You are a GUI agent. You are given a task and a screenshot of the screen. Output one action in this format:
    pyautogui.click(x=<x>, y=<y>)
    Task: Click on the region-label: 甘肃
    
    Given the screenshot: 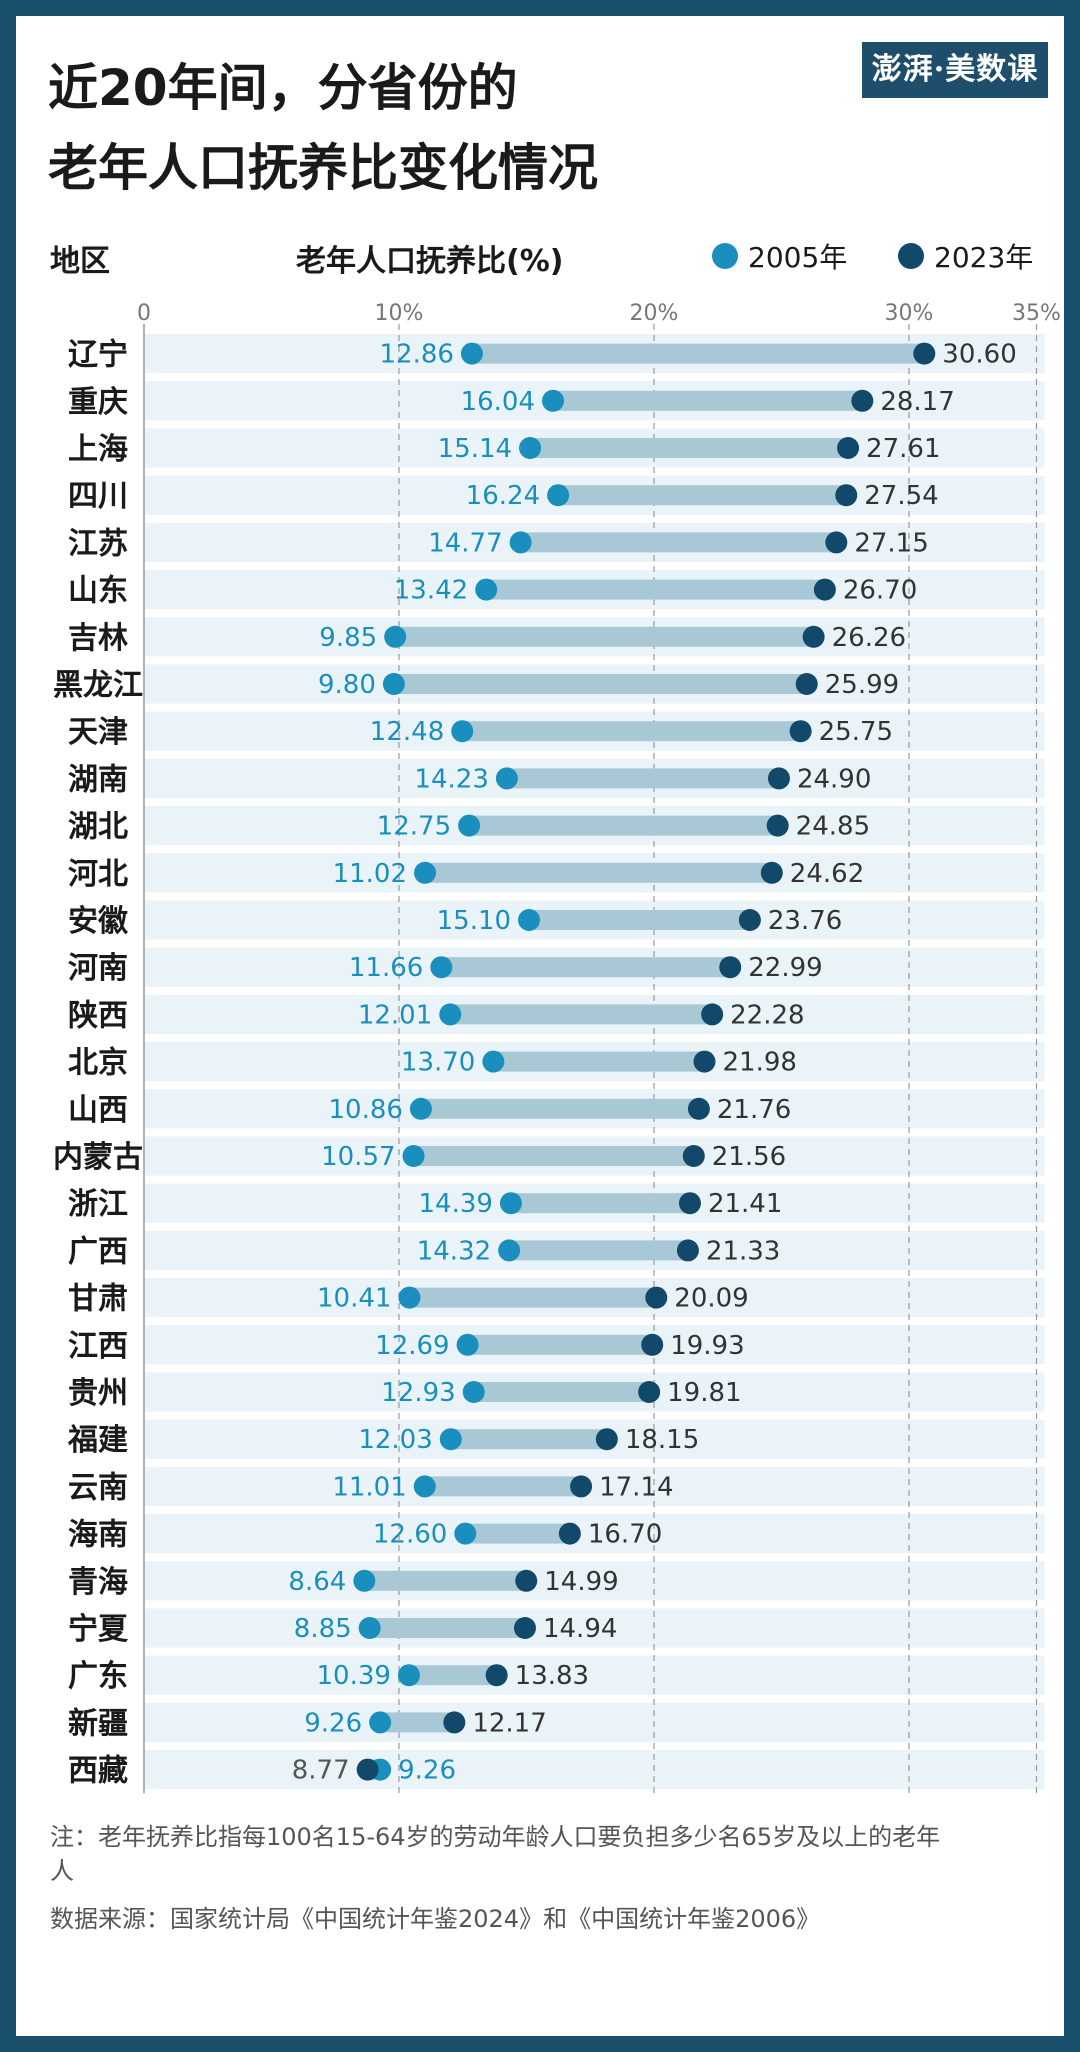 What is the action you would take?
    pyautogui.click(x=98, y=1299)
    